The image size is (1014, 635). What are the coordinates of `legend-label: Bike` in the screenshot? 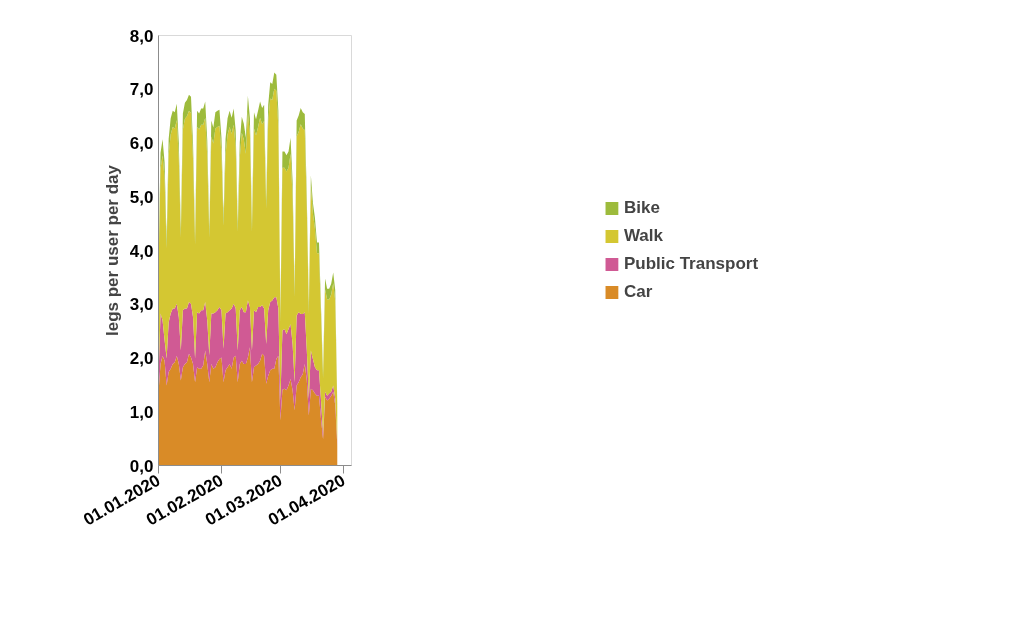 It's located at (641, 208).